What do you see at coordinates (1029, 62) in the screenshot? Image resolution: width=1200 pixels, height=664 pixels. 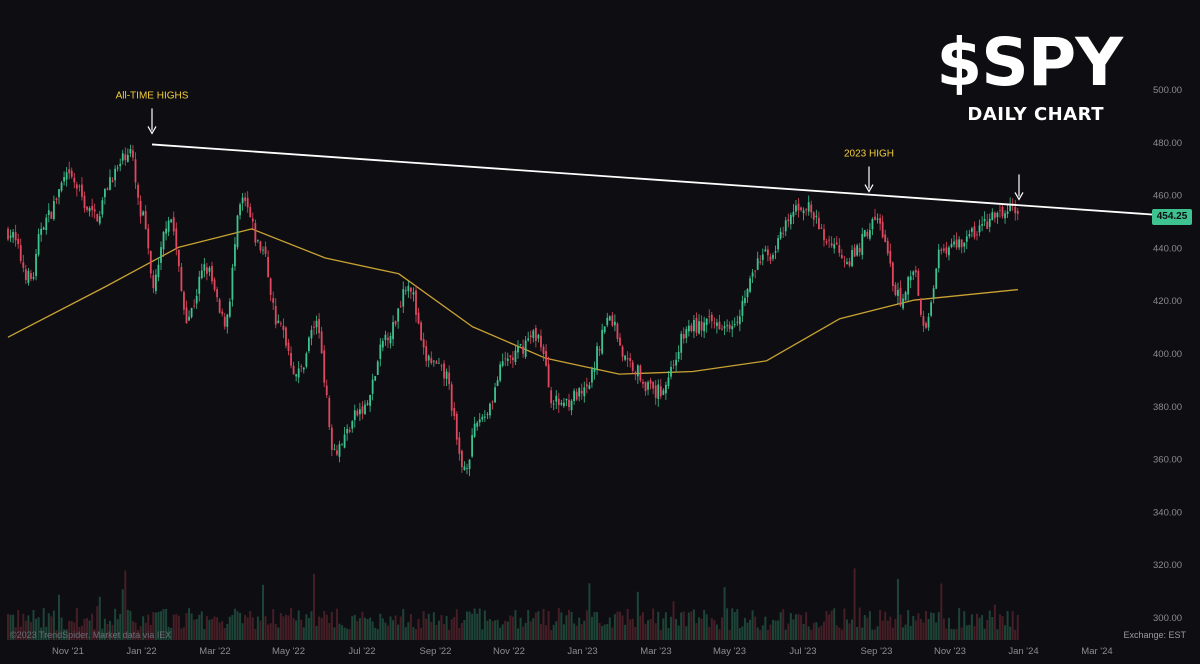 I see `ticker-title: $SPY` at bounding box center [1029, 62].